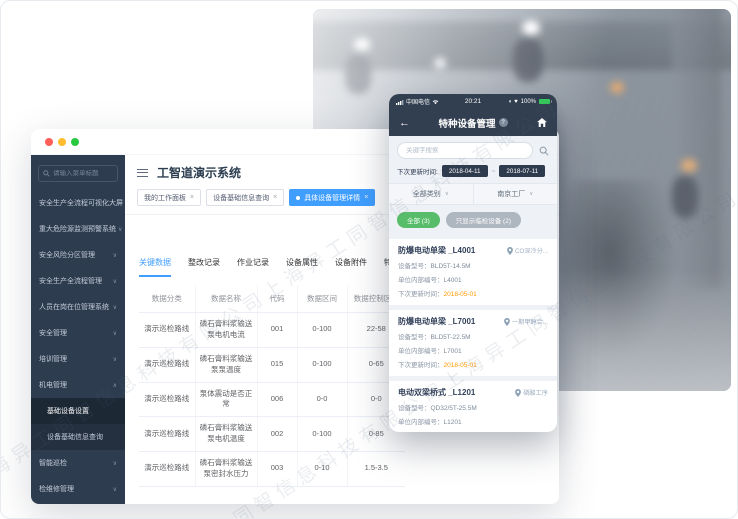  Describe the element at coordinates (431, 194) in the screenshot. I see `category-dropdown: 全部类别 ∨` at that location.